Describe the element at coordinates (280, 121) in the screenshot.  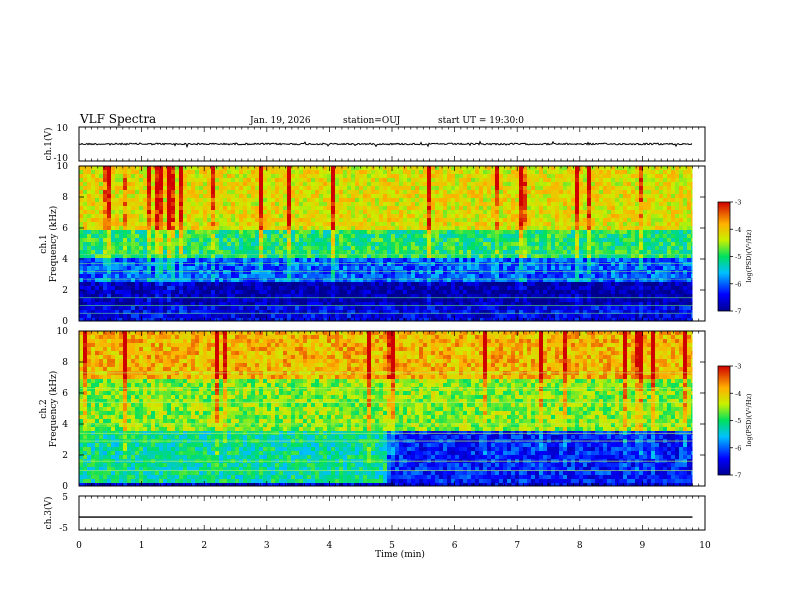
I see `date-label: Jan. 19, 2026` at that location.